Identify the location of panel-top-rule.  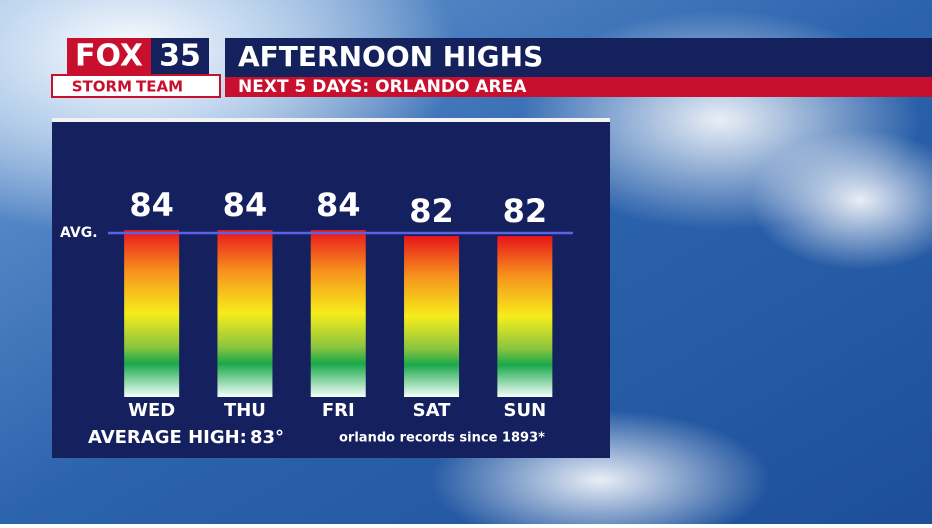
(331, 120).